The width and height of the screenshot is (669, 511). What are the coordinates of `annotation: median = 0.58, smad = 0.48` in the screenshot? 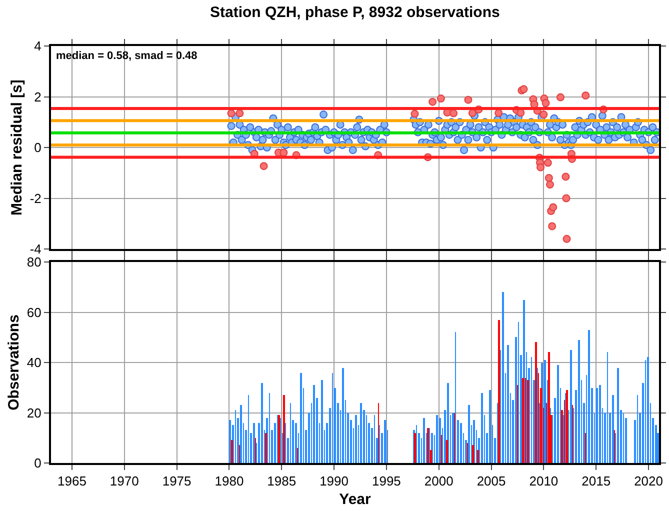 It's located at (127, 56).